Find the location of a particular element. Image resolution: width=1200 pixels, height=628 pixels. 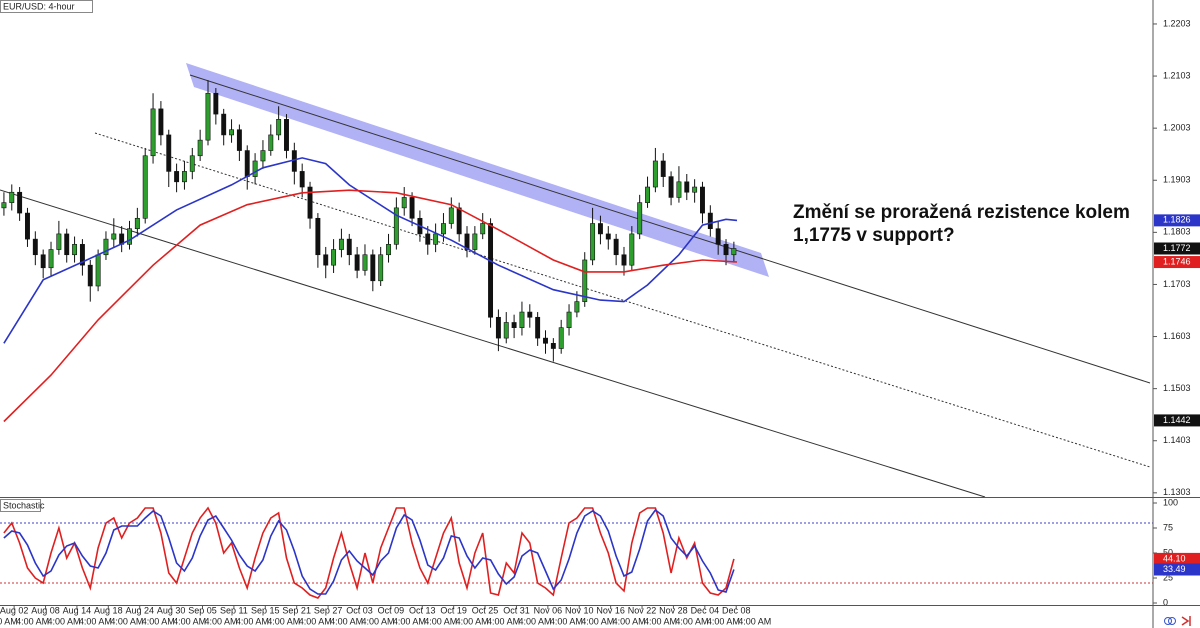

x-tick-label: Nov 06 is located at coordinates (548, 610).